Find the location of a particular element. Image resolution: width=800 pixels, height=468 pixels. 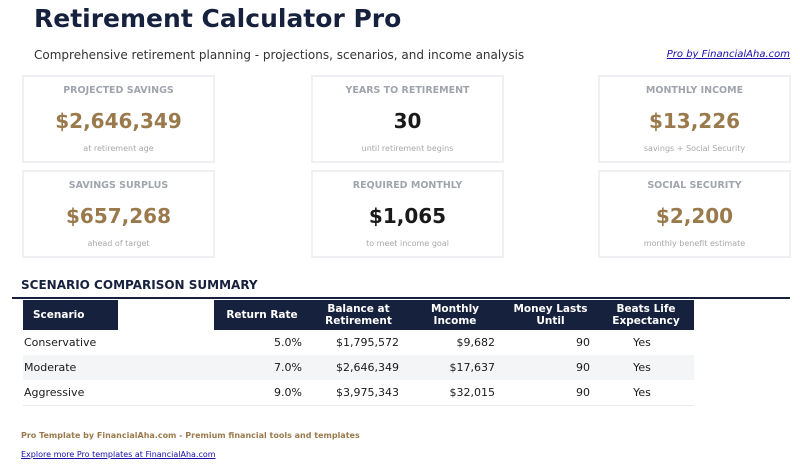

cell-income: $9,682 is located at coordinates (476, 342).